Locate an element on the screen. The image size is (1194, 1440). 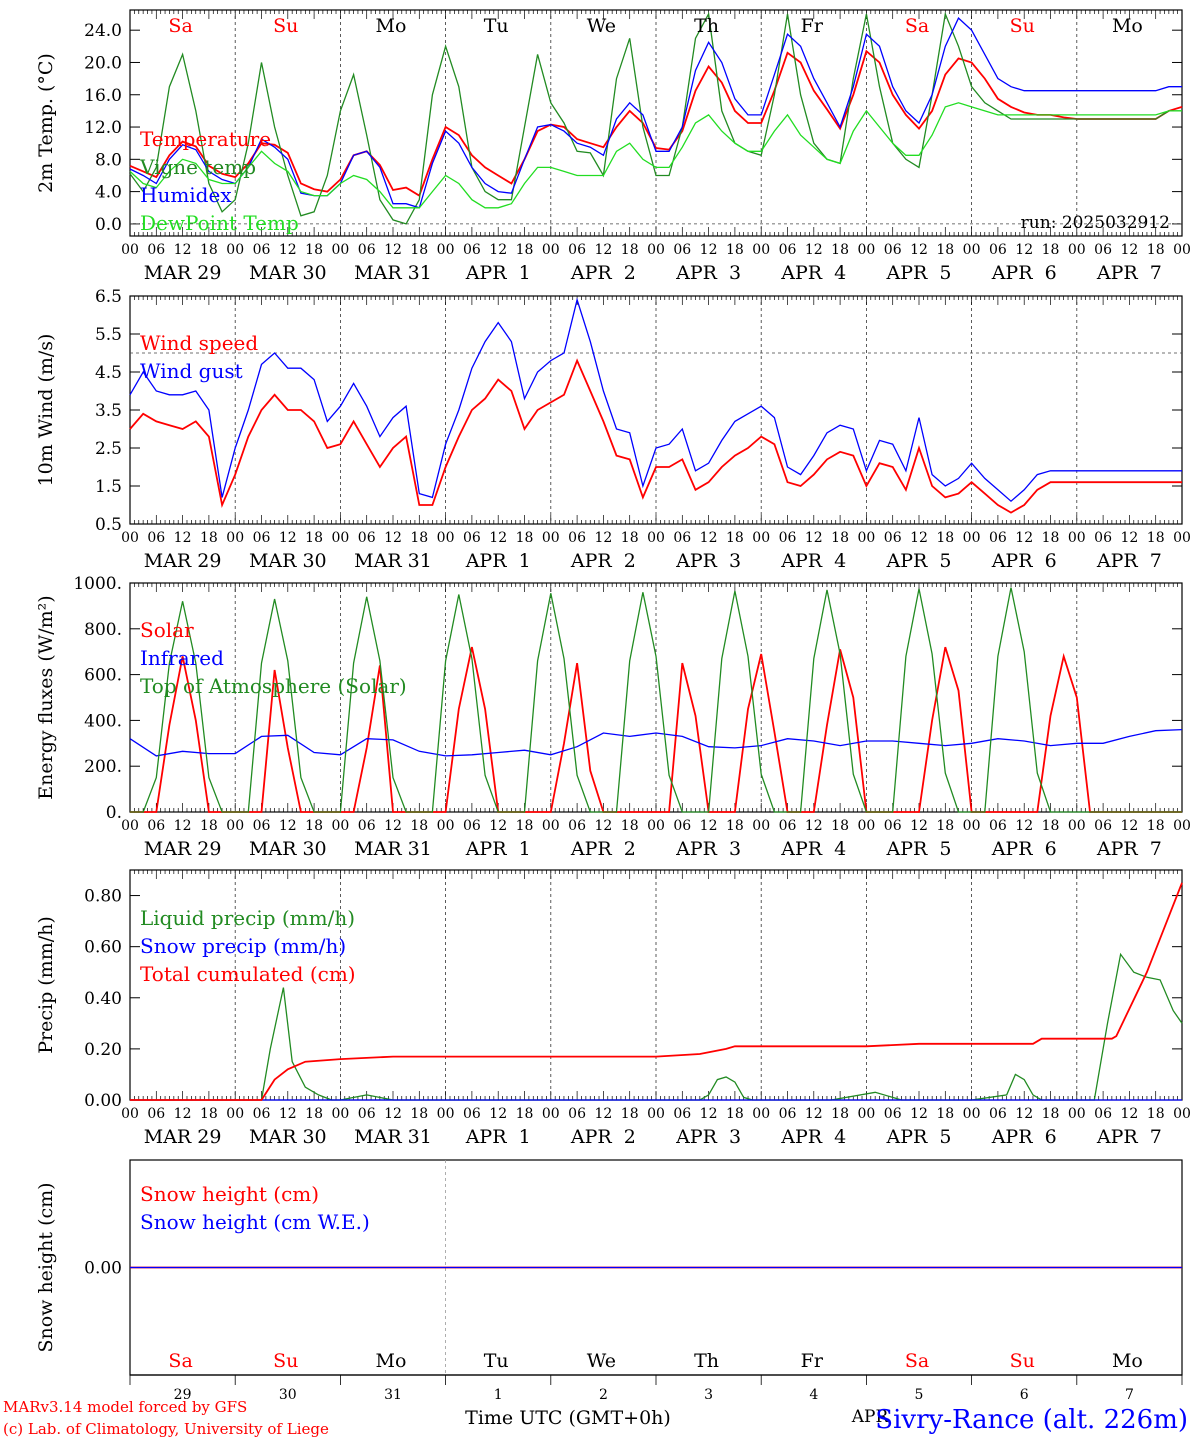
legend-entry: Snow precip (mm/h) is located at coordinates (243, 946).